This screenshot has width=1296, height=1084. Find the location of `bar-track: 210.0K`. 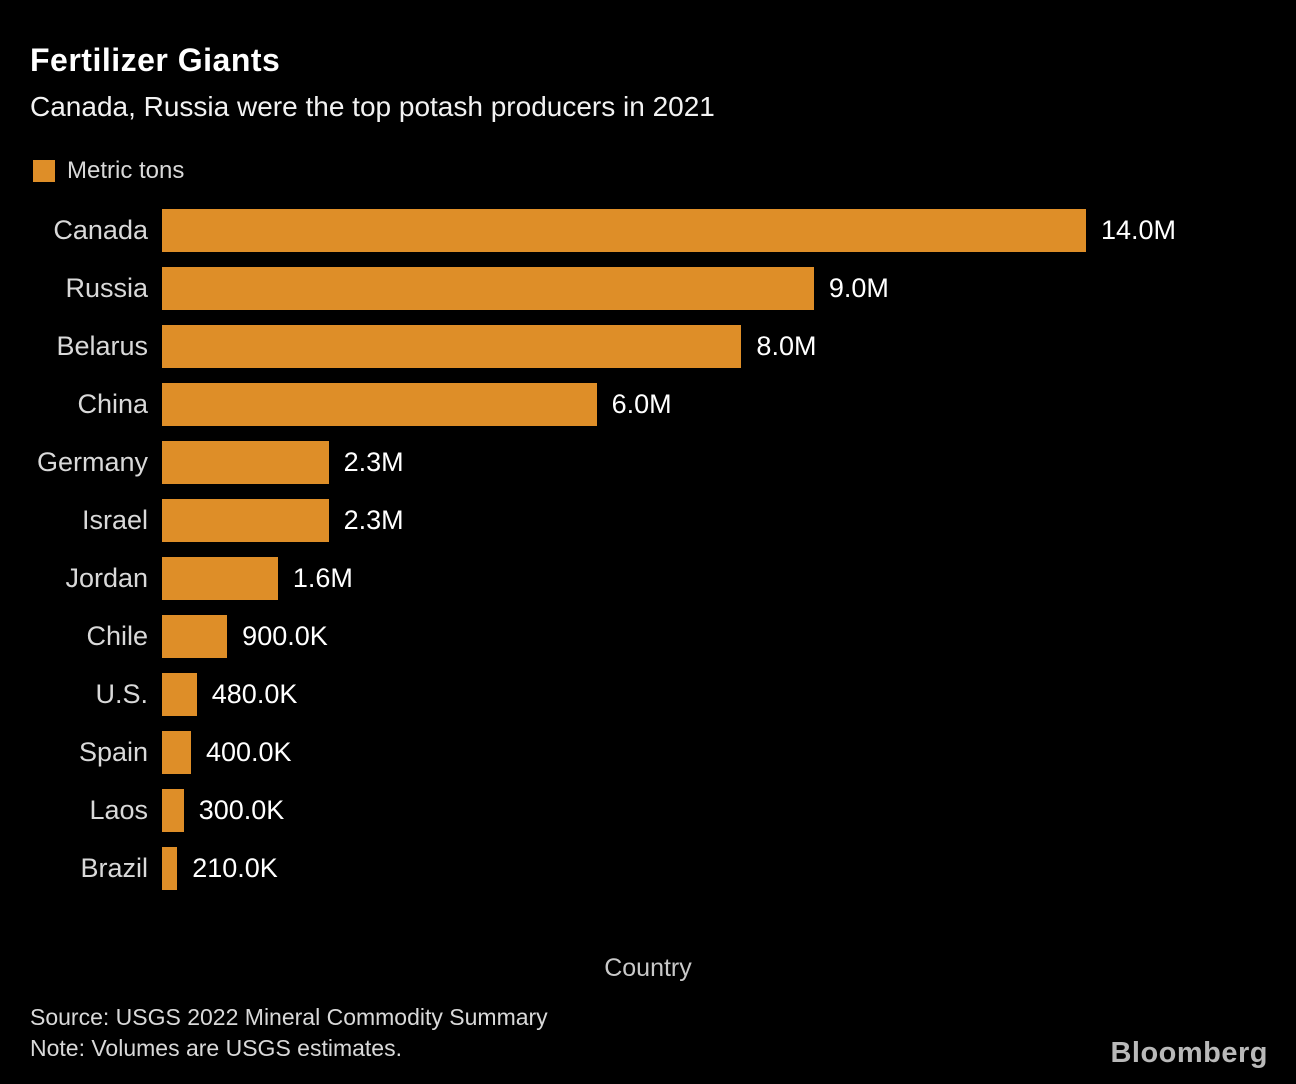

bar-track: 210.0K is located at coordinates (669, 868).